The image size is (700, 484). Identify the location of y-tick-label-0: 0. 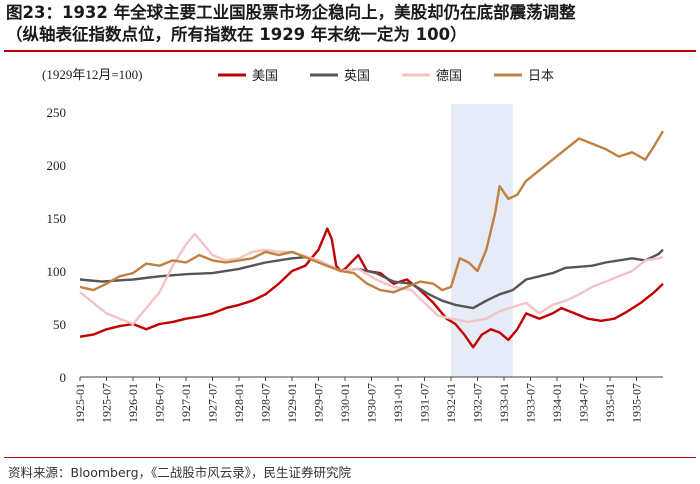
(63, 377).